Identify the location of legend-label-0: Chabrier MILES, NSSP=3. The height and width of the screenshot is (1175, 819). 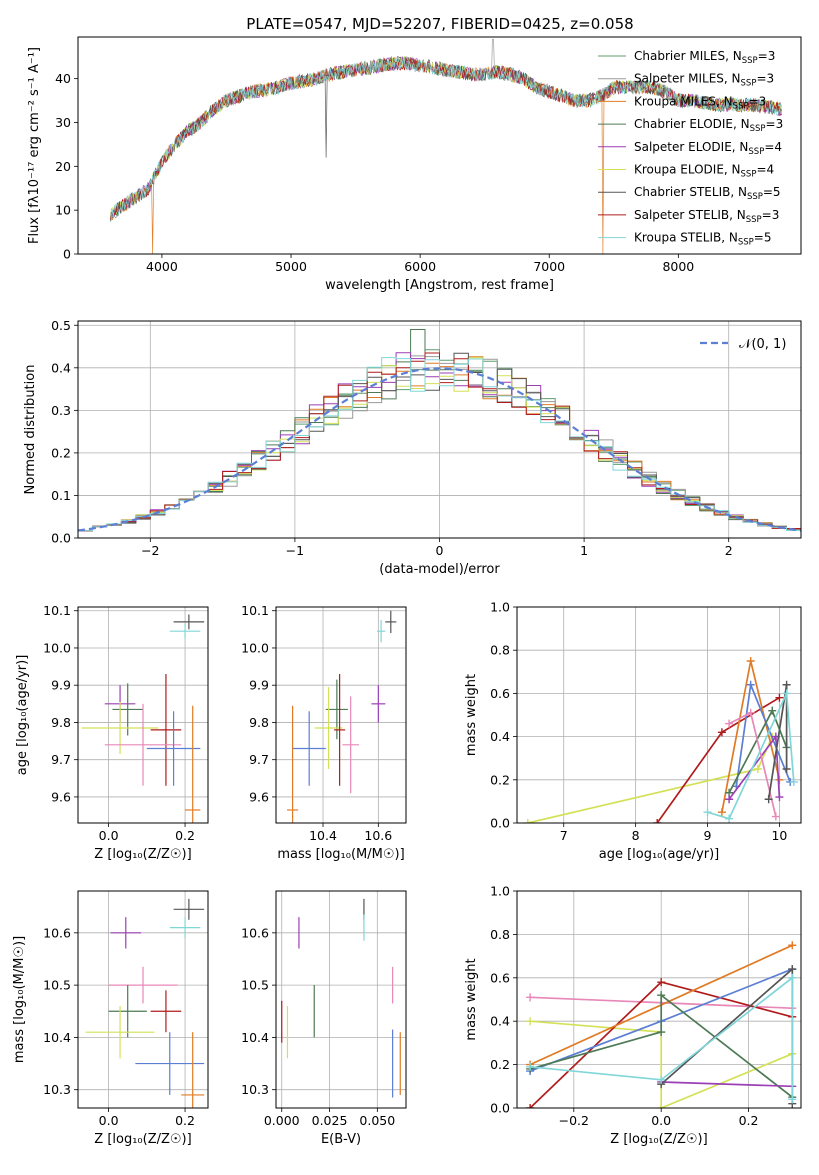
(704, 57).